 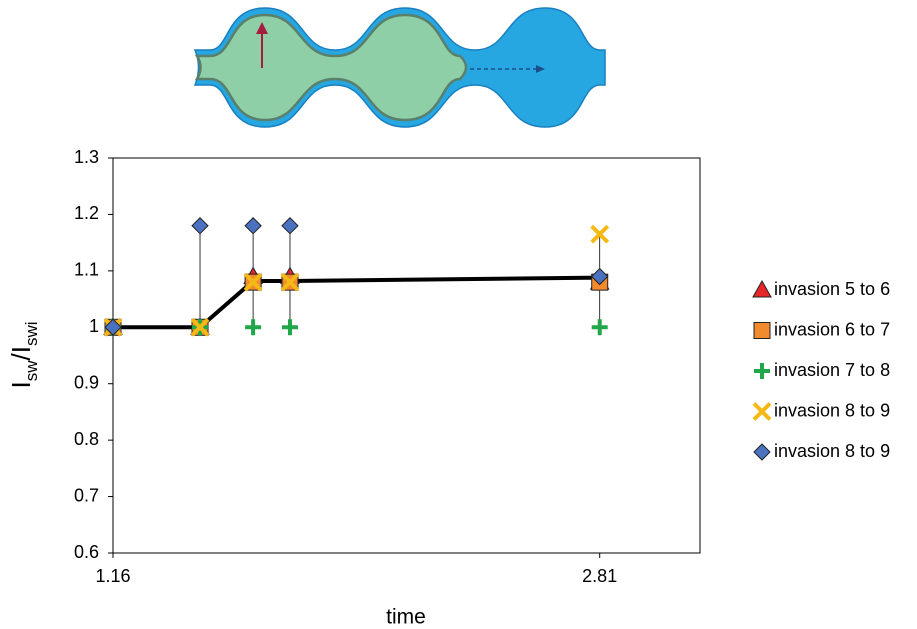 I want to click on y-tick-label: 0.8, so click(x=86, y=439).